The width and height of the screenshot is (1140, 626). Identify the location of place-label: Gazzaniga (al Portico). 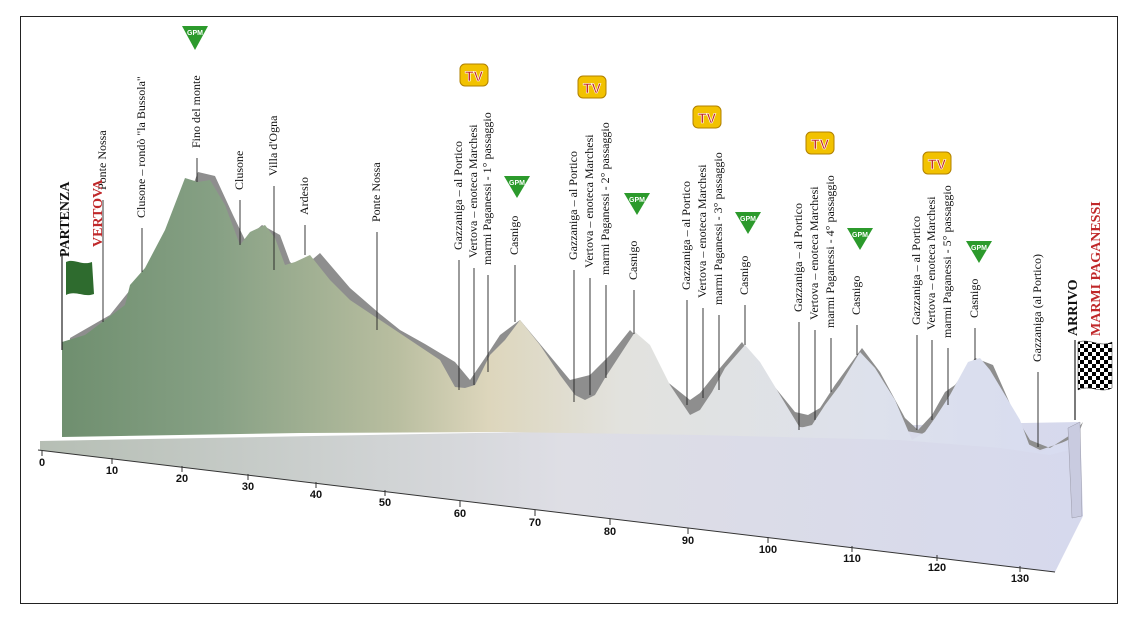
(1037, 308).